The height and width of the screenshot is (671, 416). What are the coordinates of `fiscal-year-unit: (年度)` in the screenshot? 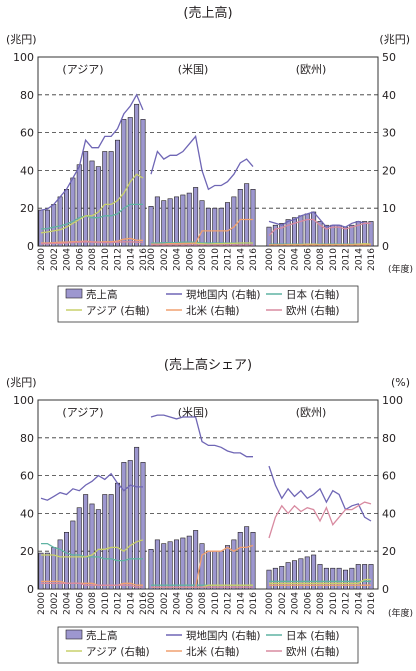 It's located at (400, 613).